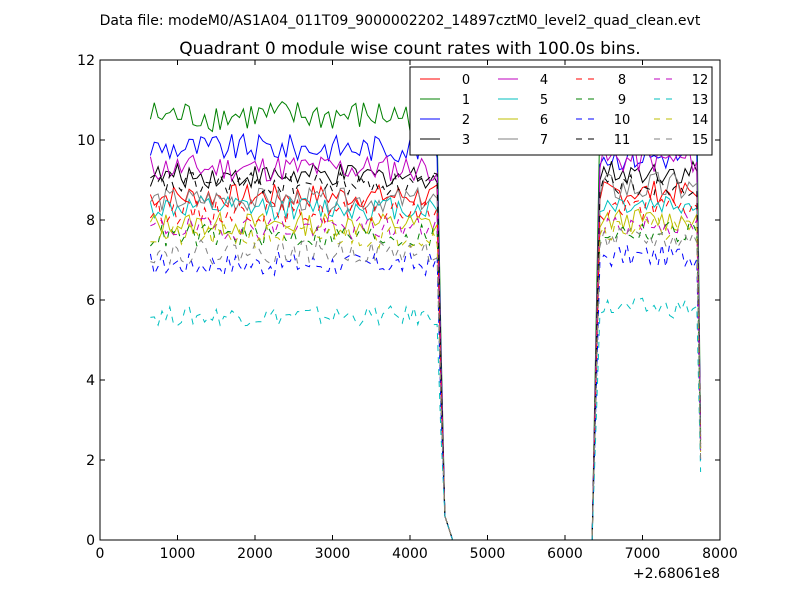 The height and width of the screenshot is (600, 800). What do you see at coordinates (100, 554) in the screenshot?
I see `x-tick-label: 0` at bounding box center [100, 554].